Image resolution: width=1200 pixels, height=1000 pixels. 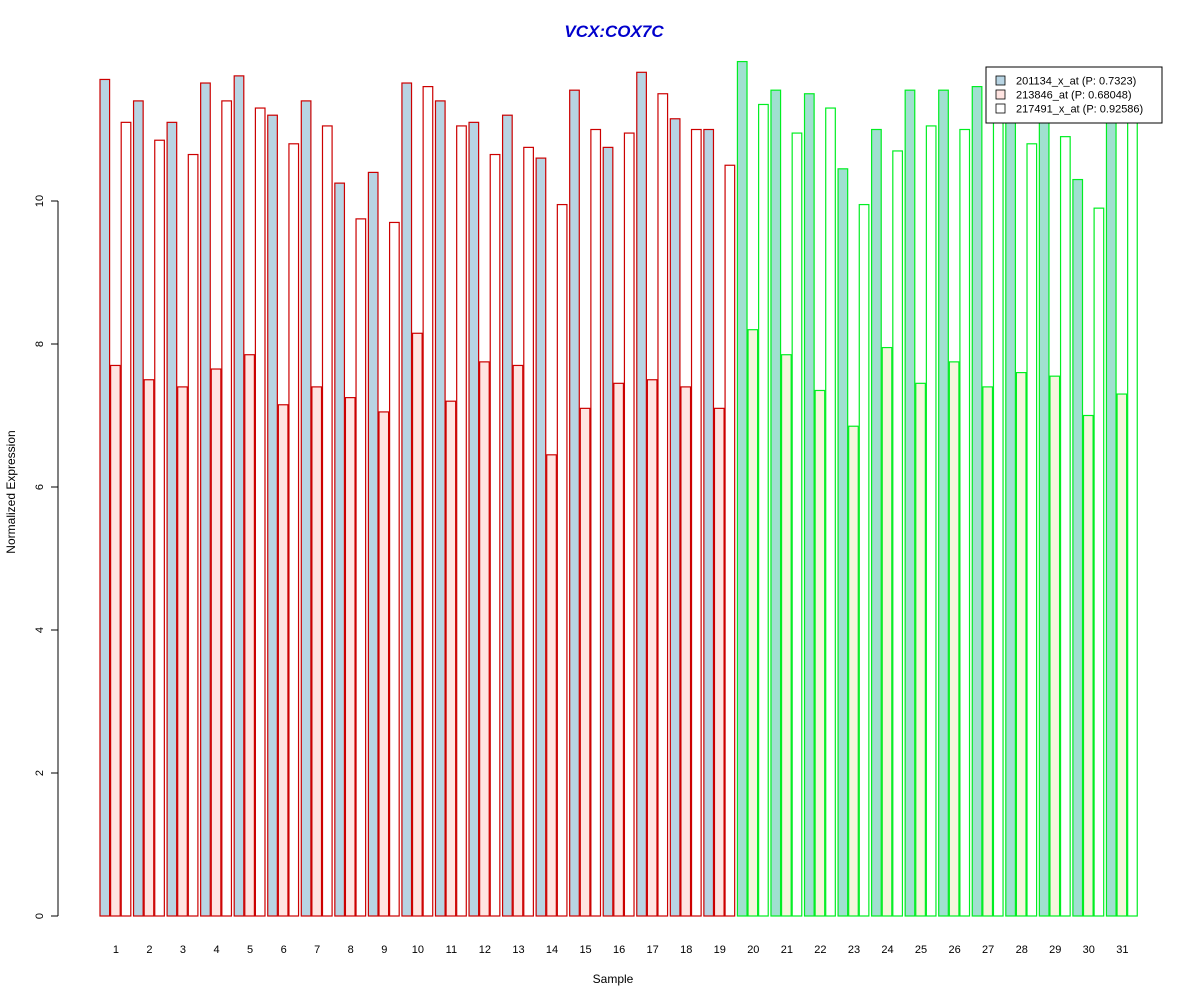 I want to click on legend-entry-3: 217491_x_at (P: 0.92586), so click(x=1079, y=110).